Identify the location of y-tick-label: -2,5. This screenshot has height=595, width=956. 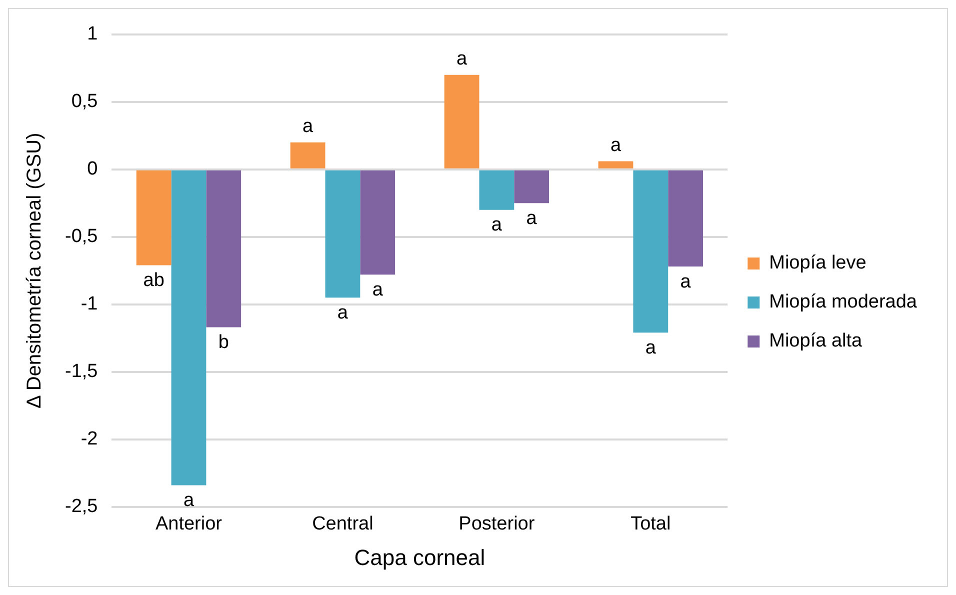
(81, 507).